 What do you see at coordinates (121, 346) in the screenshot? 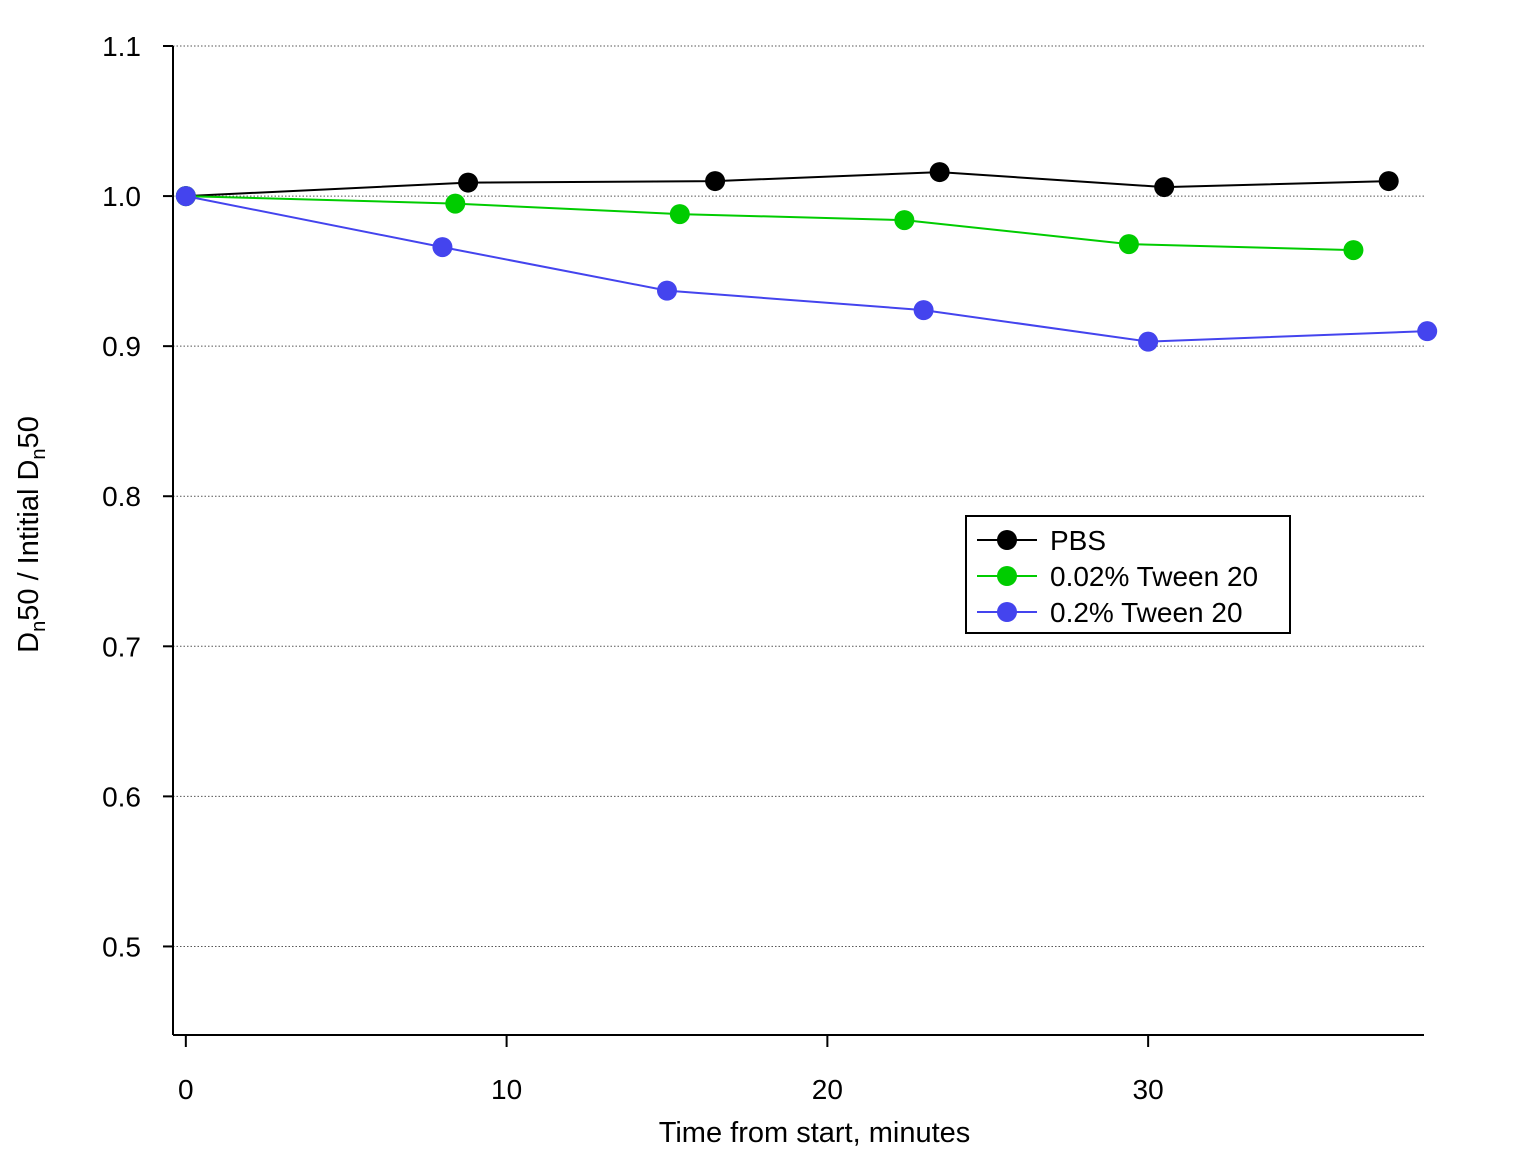
I see `y-tick-label: 0.9` at bounding box center [121, 346].